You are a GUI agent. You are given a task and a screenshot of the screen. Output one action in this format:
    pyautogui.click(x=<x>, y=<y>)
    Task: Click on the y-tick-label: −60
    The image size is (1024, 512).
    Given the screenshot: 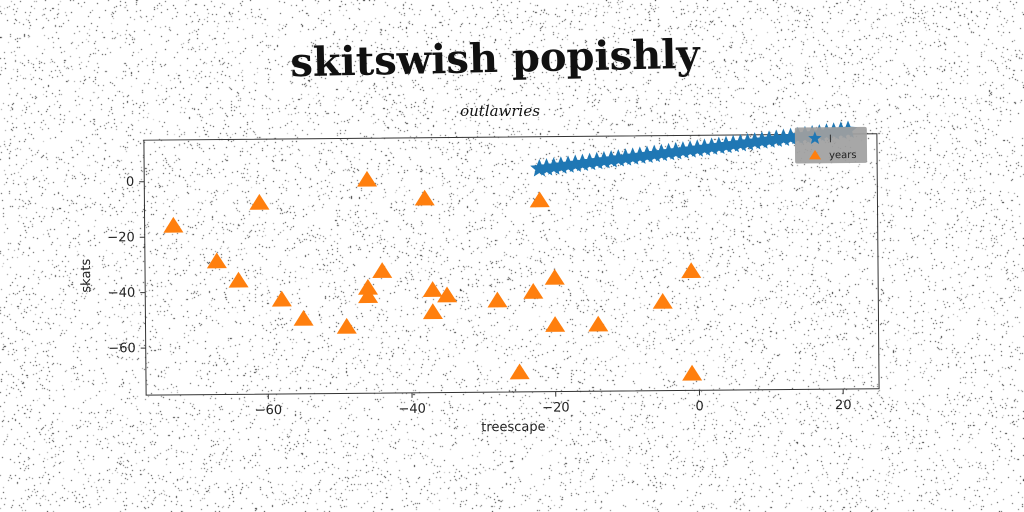 What is the action you would take?
    pyautogui.click(x=122, y=348)
    